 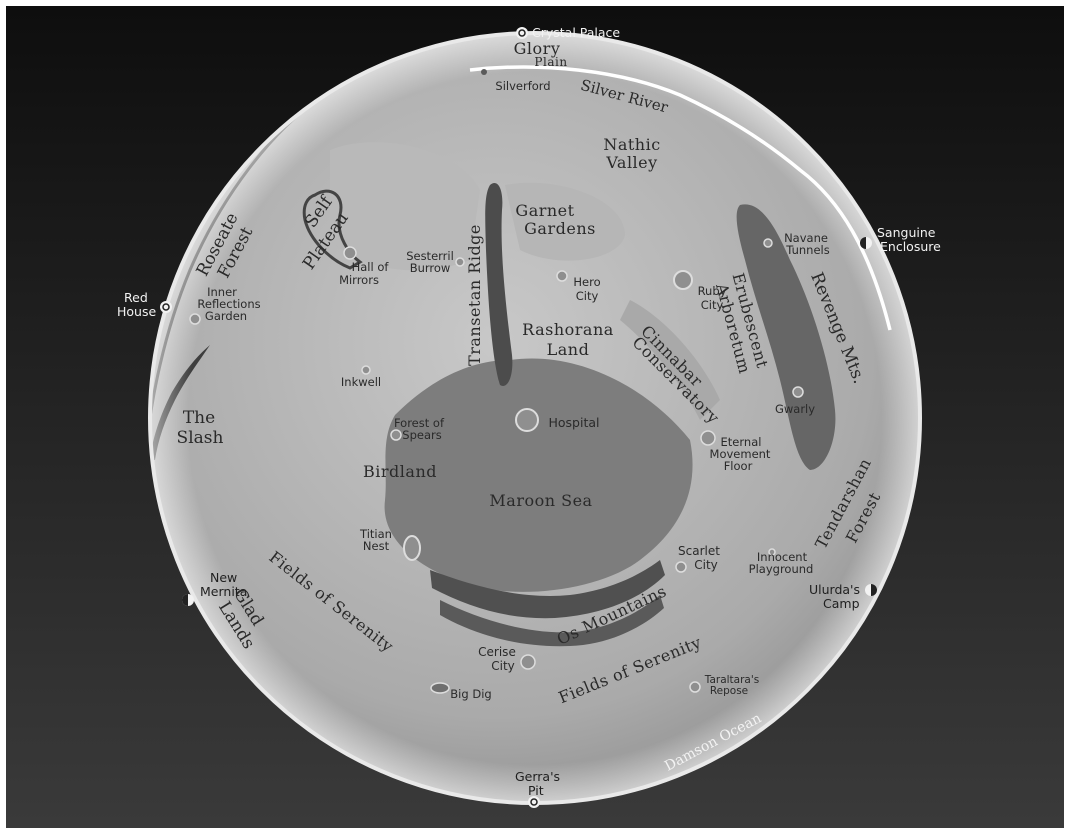 What do you see at coordinates (223, 591) in the screenshot?
I see `new-mernita-label-2: Mernita` at bounding box center [223, 591].